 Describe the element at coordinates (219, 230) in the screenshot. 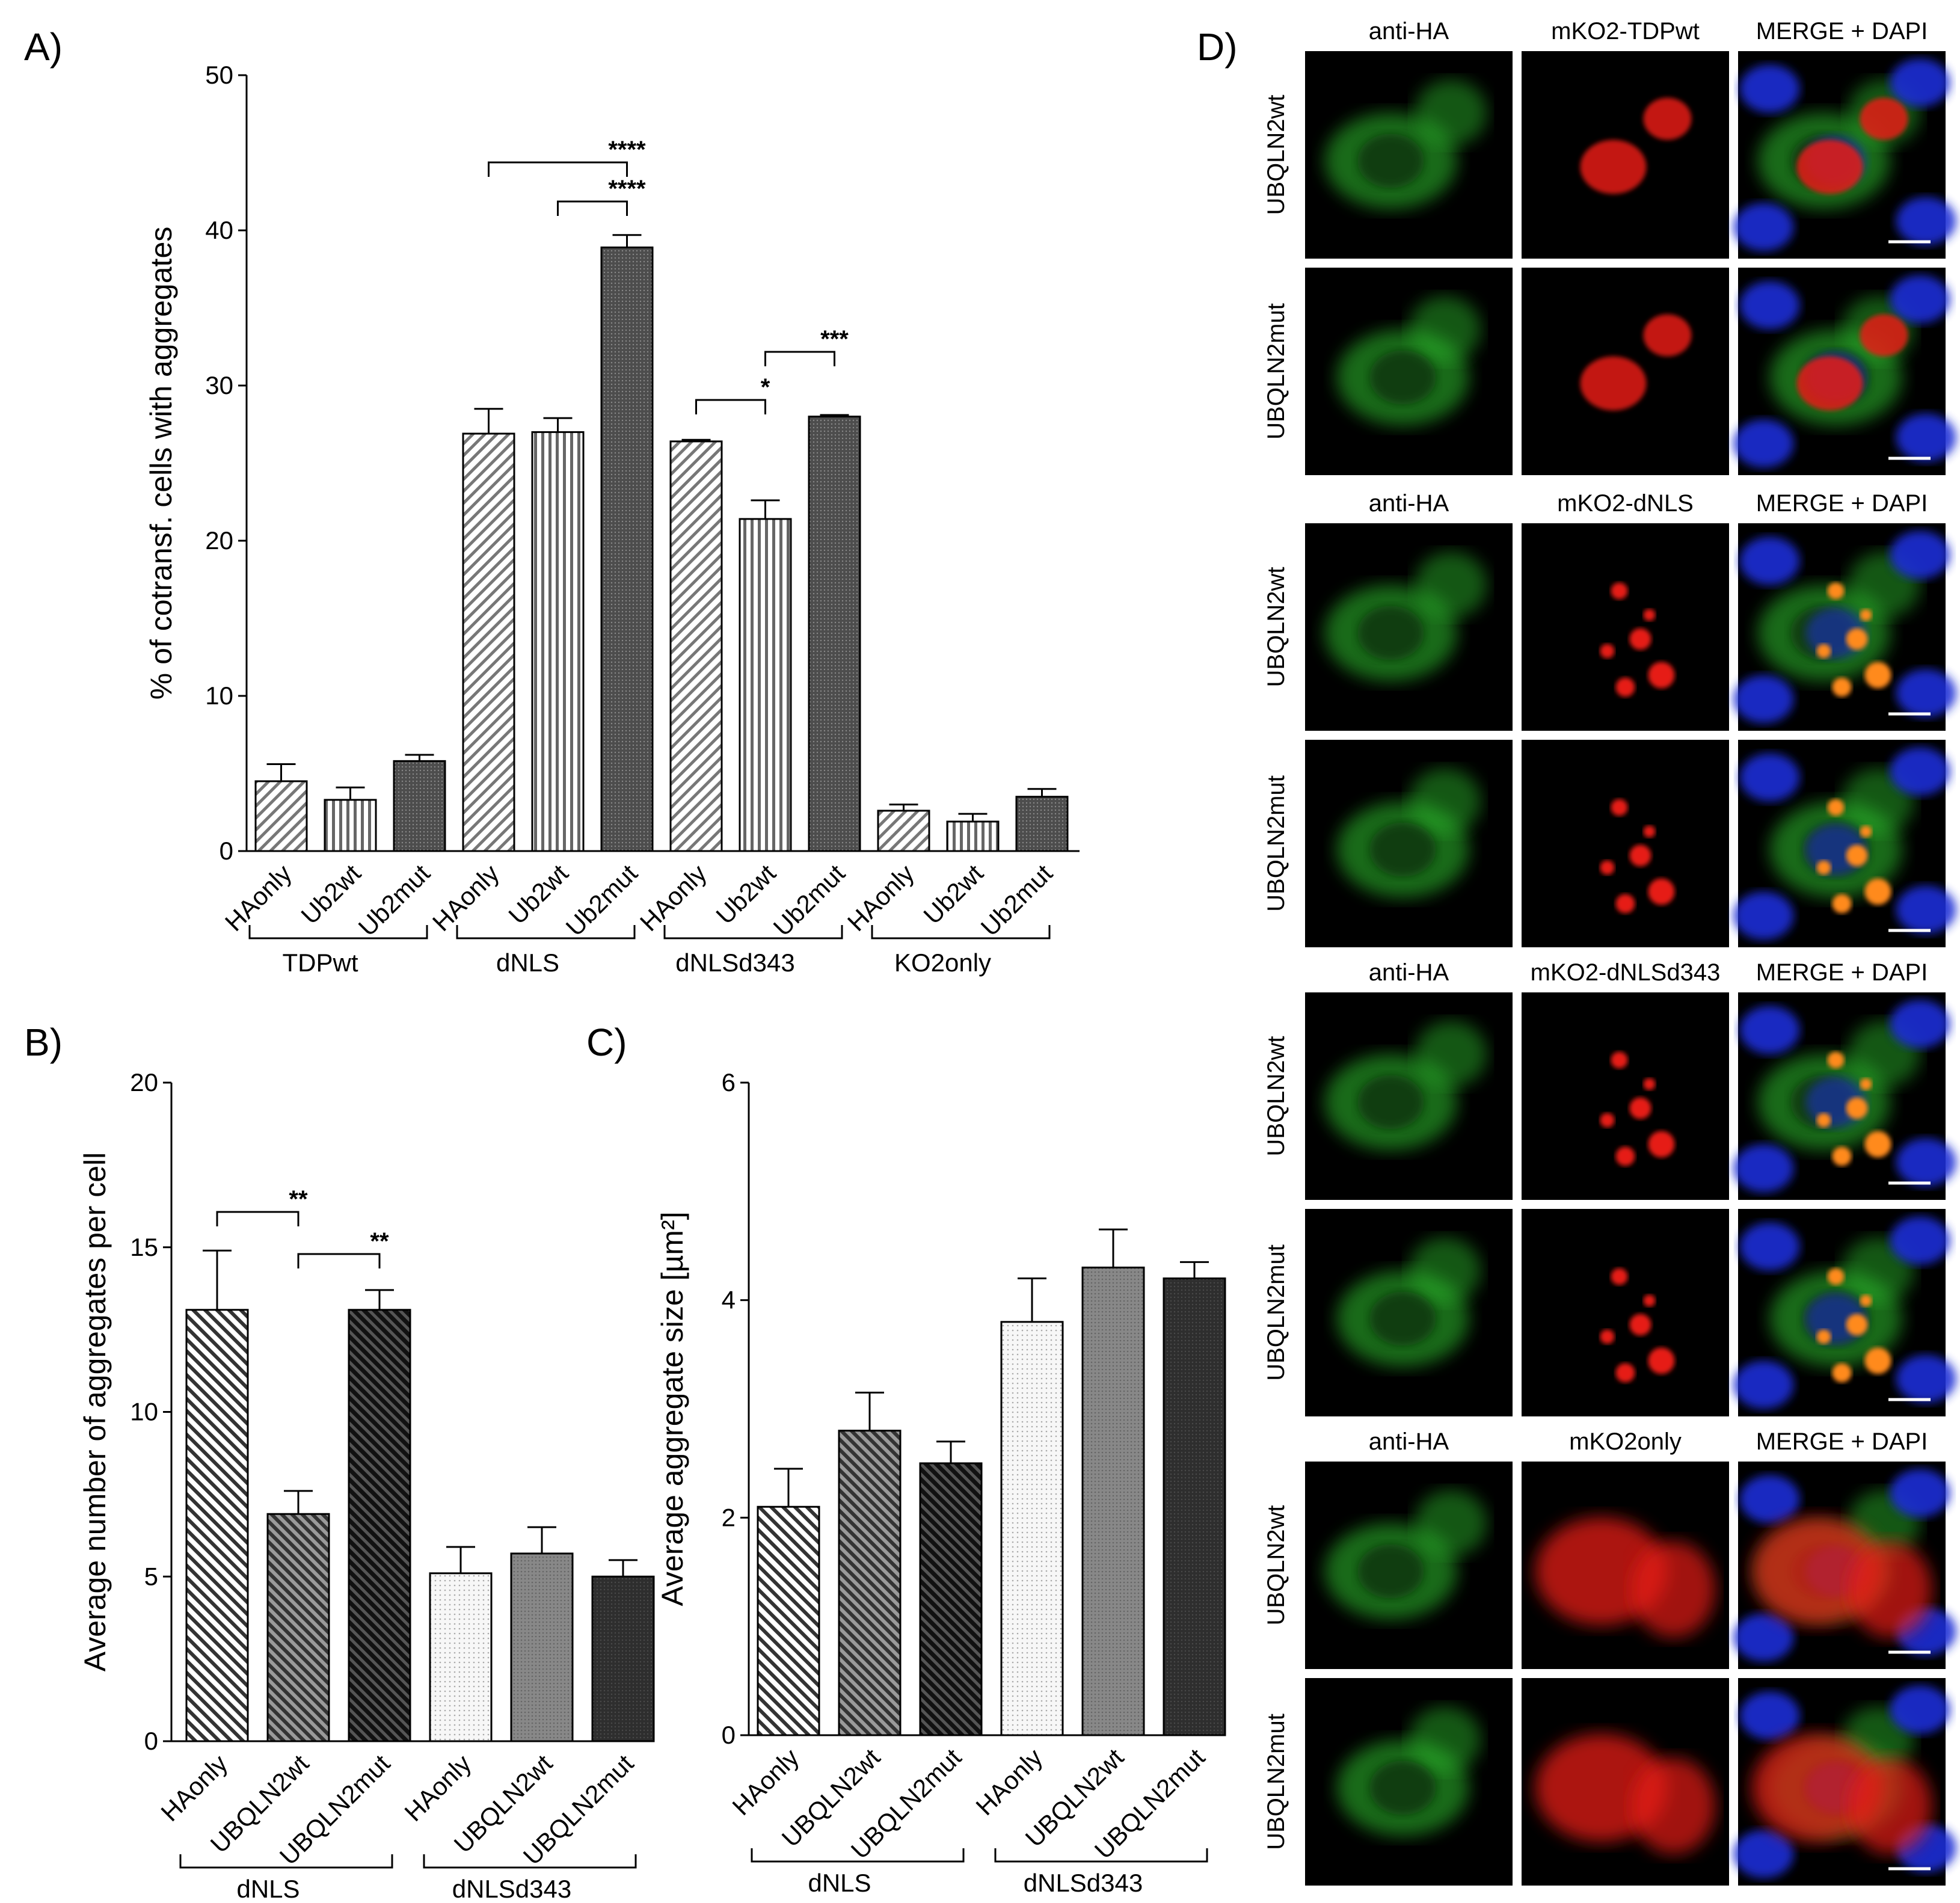

I see `y-tick-label: 40` at that location.